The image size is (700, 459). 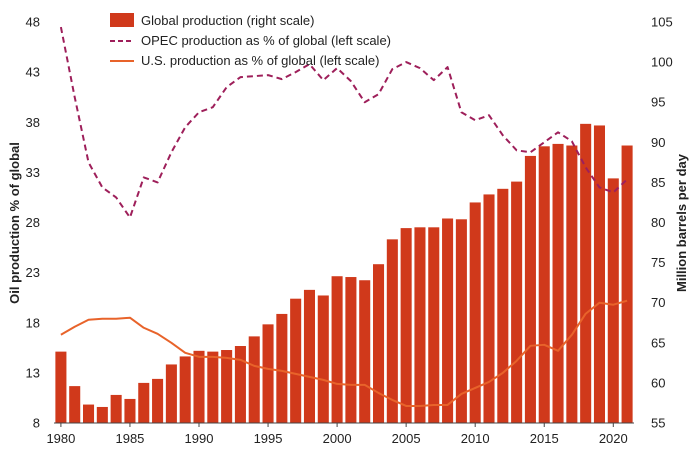 What do you see at coordinates (116, 408) in the screenshot?
I see `bar-1984` at bounding box center [116, 408].